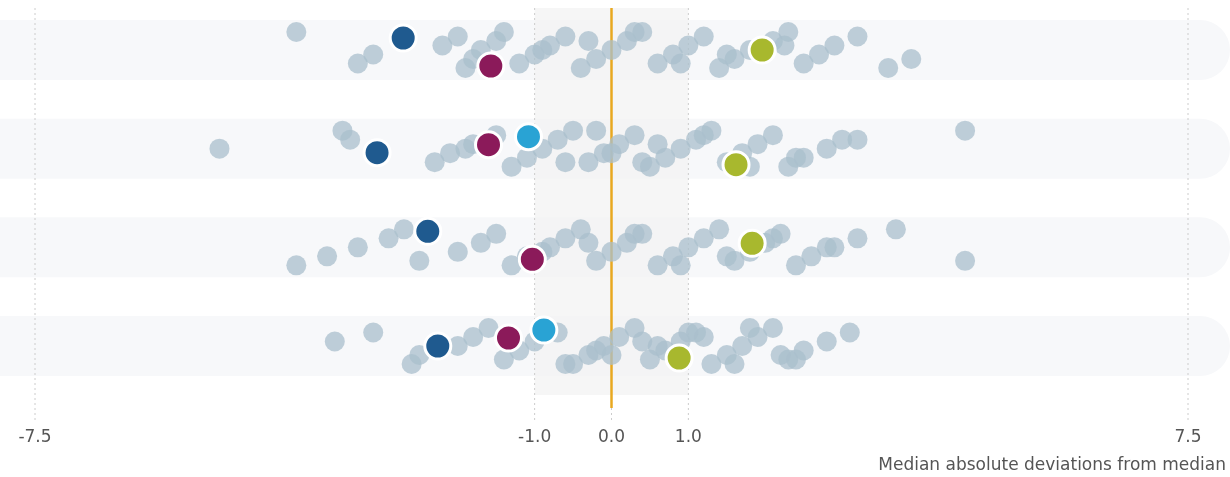  What do you see at coordinates (1052, 464) in the screenshot?
I see `x-axis-title: Median absolute deviations from median` at bounding box center [1052, 464].